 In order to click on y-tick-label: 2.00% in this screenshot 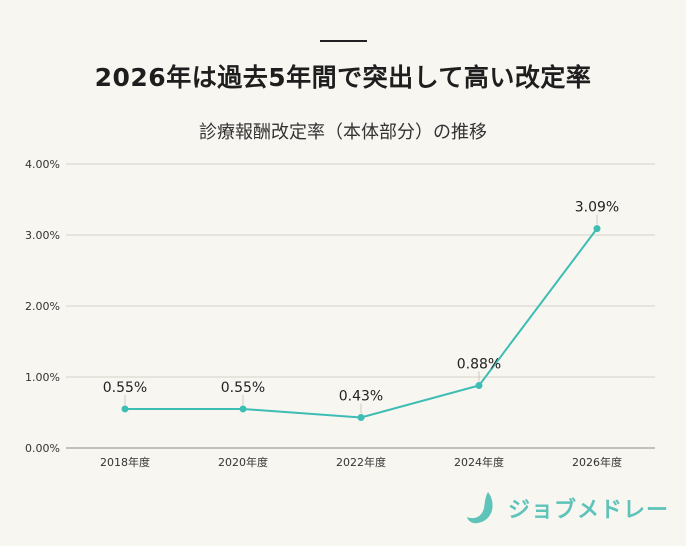, I will do `click(42, 306)`.